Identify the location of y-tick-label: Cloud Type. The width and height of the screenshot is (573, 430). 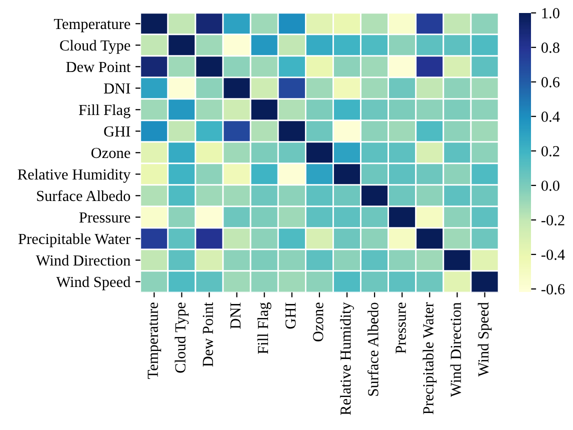
(95, 47).